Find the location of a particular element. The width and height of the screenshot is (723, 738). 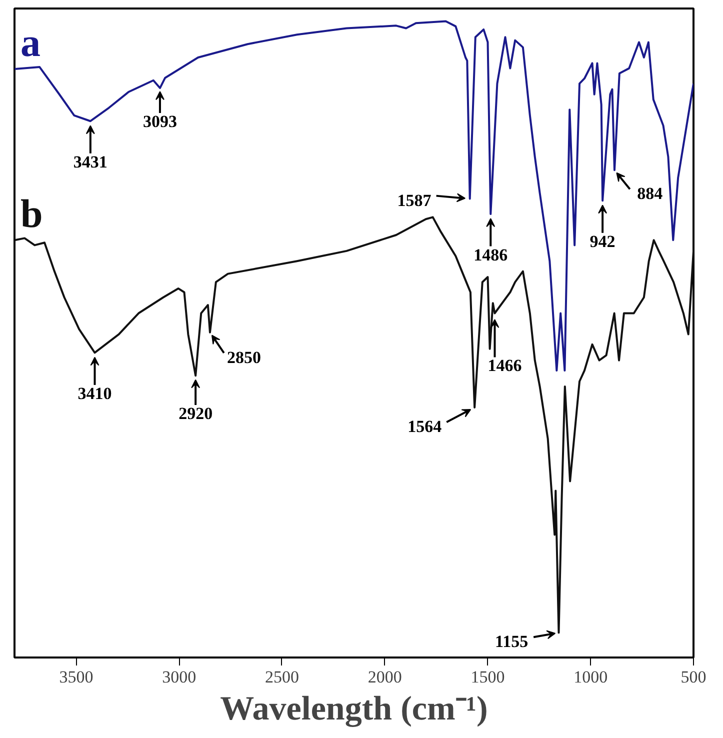

annotation: 2920 is located at coordinates (195, 413).